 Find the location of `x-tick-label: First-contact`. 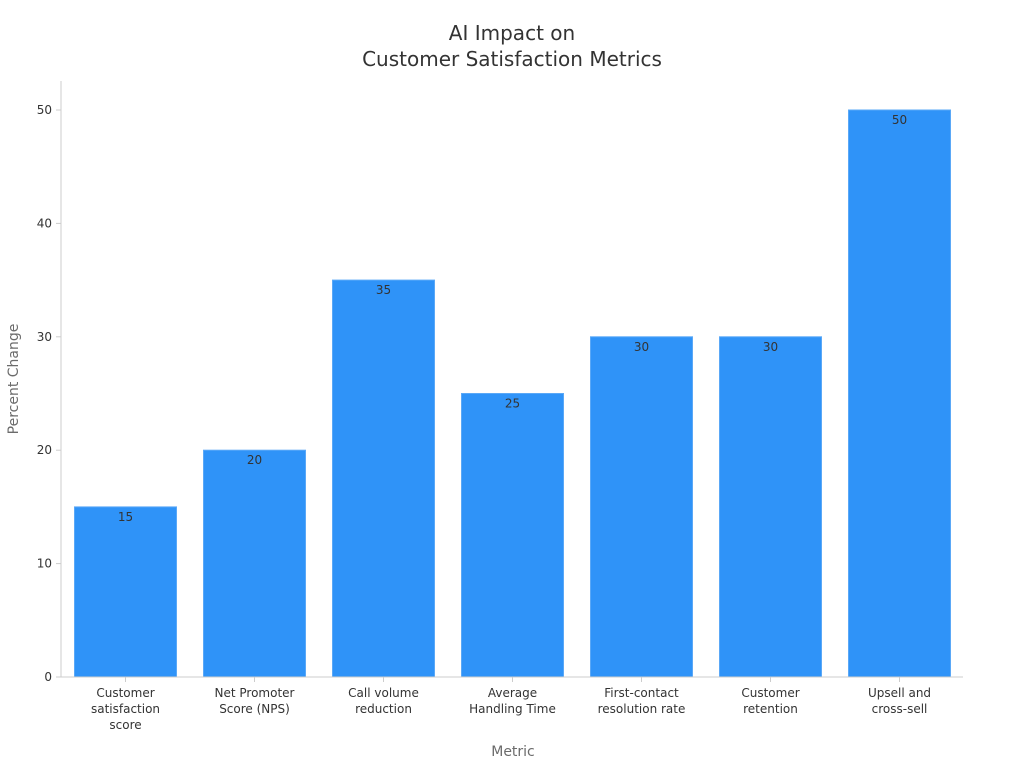

x-tick-label: First-contact is located at coordinates (641, 693).